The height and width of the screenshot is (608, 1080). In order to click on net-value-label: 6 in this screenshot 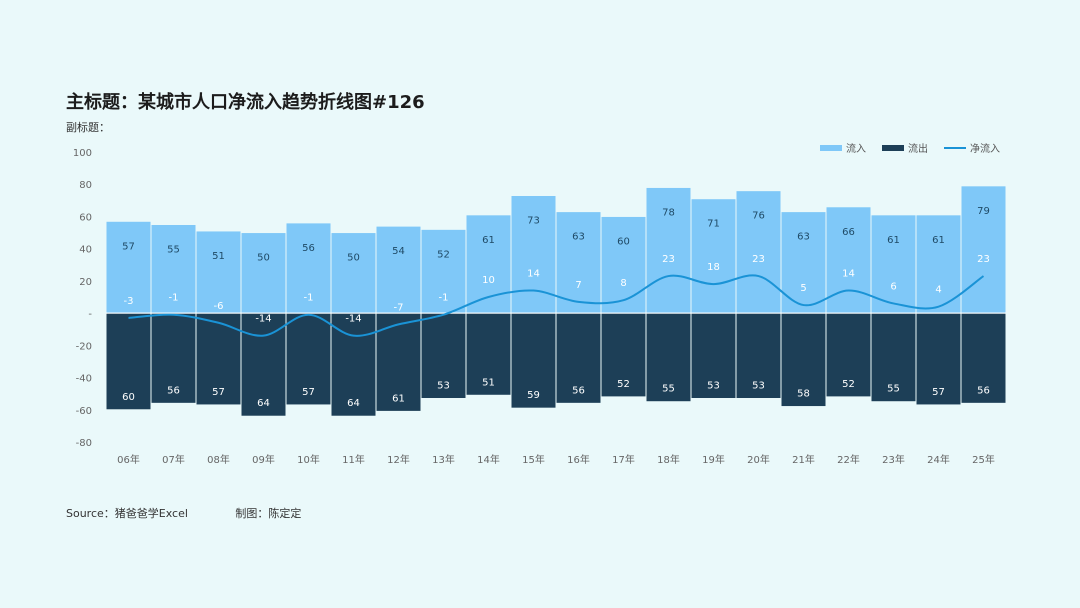, I will do `click(893, 286)`.